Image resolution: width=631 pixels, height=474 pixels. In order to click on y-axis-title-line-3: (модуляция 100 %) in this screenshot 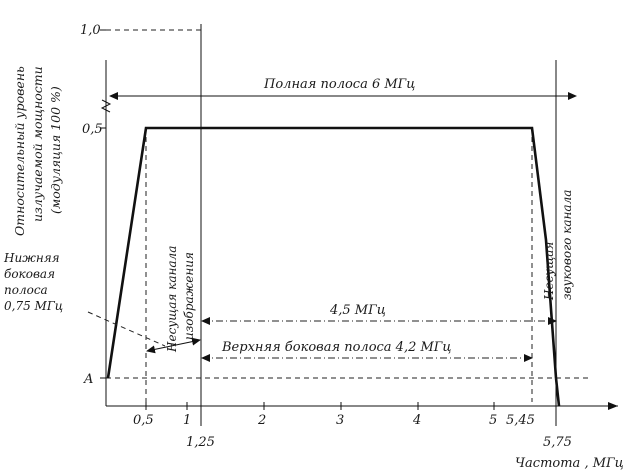, I will do `click(55, 150)`.